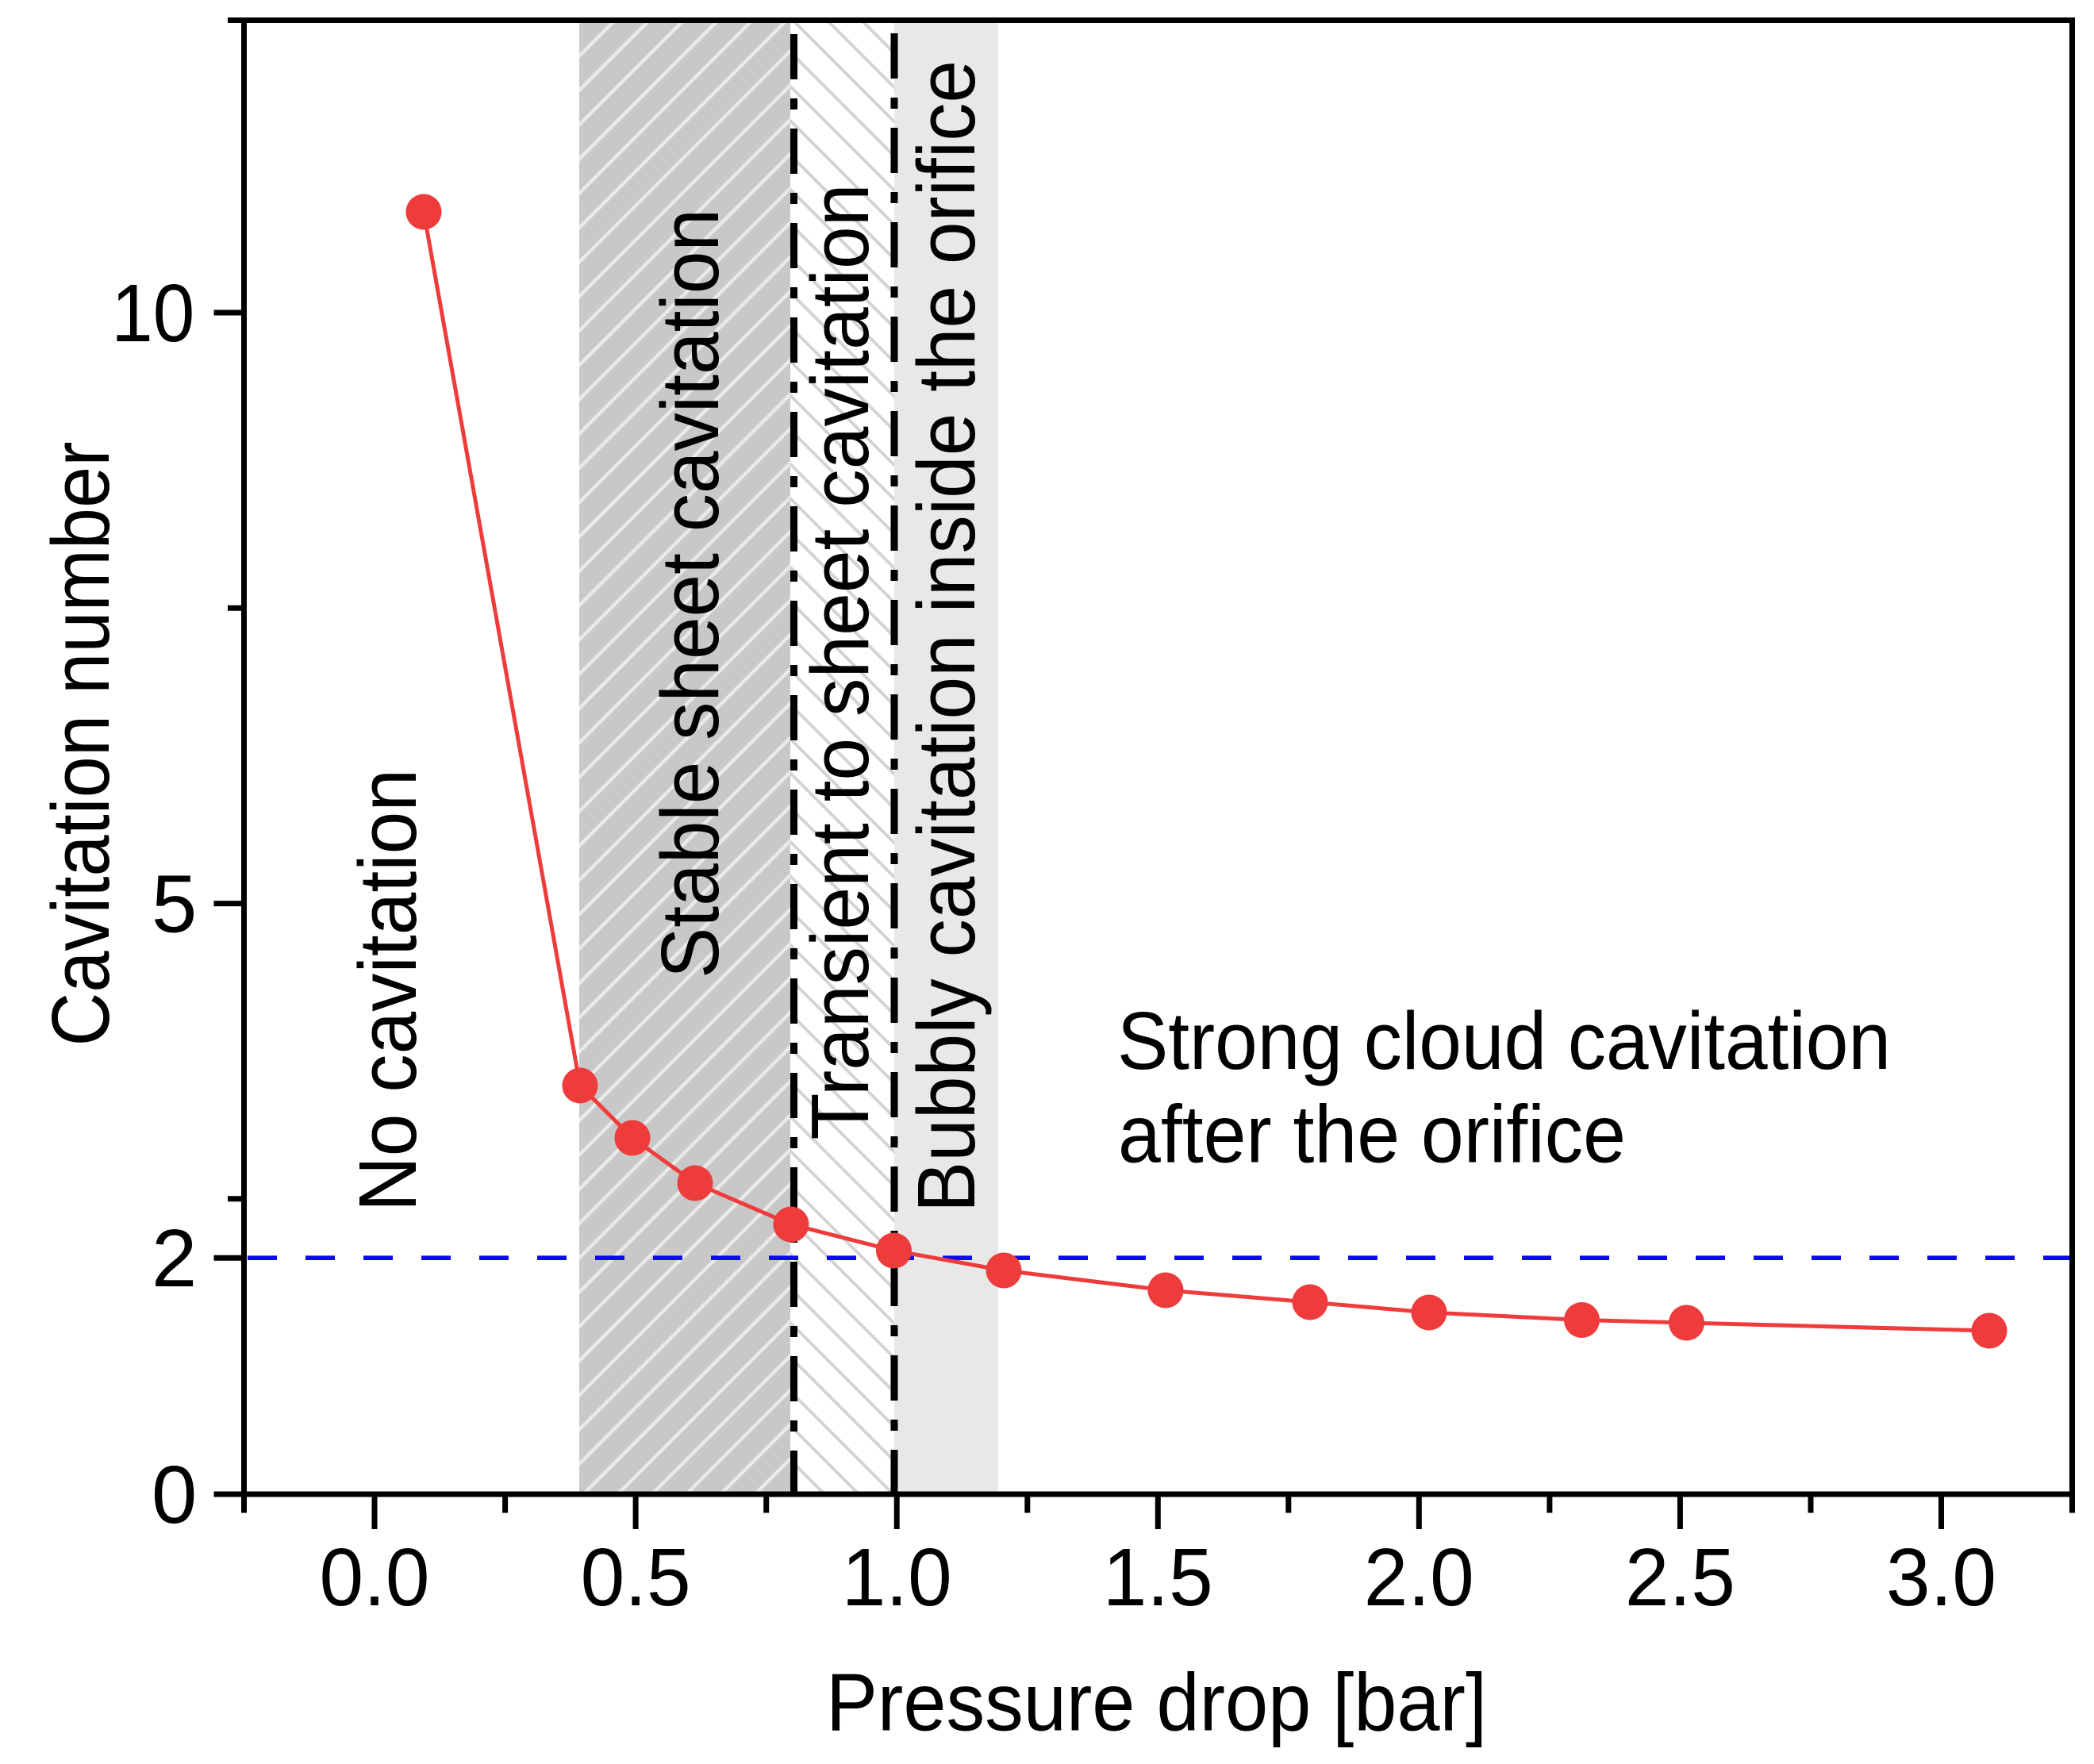  Describe the element at coordinates (1419, 1577) in the screenshot. I see `svg-text: 2.0` at that location.